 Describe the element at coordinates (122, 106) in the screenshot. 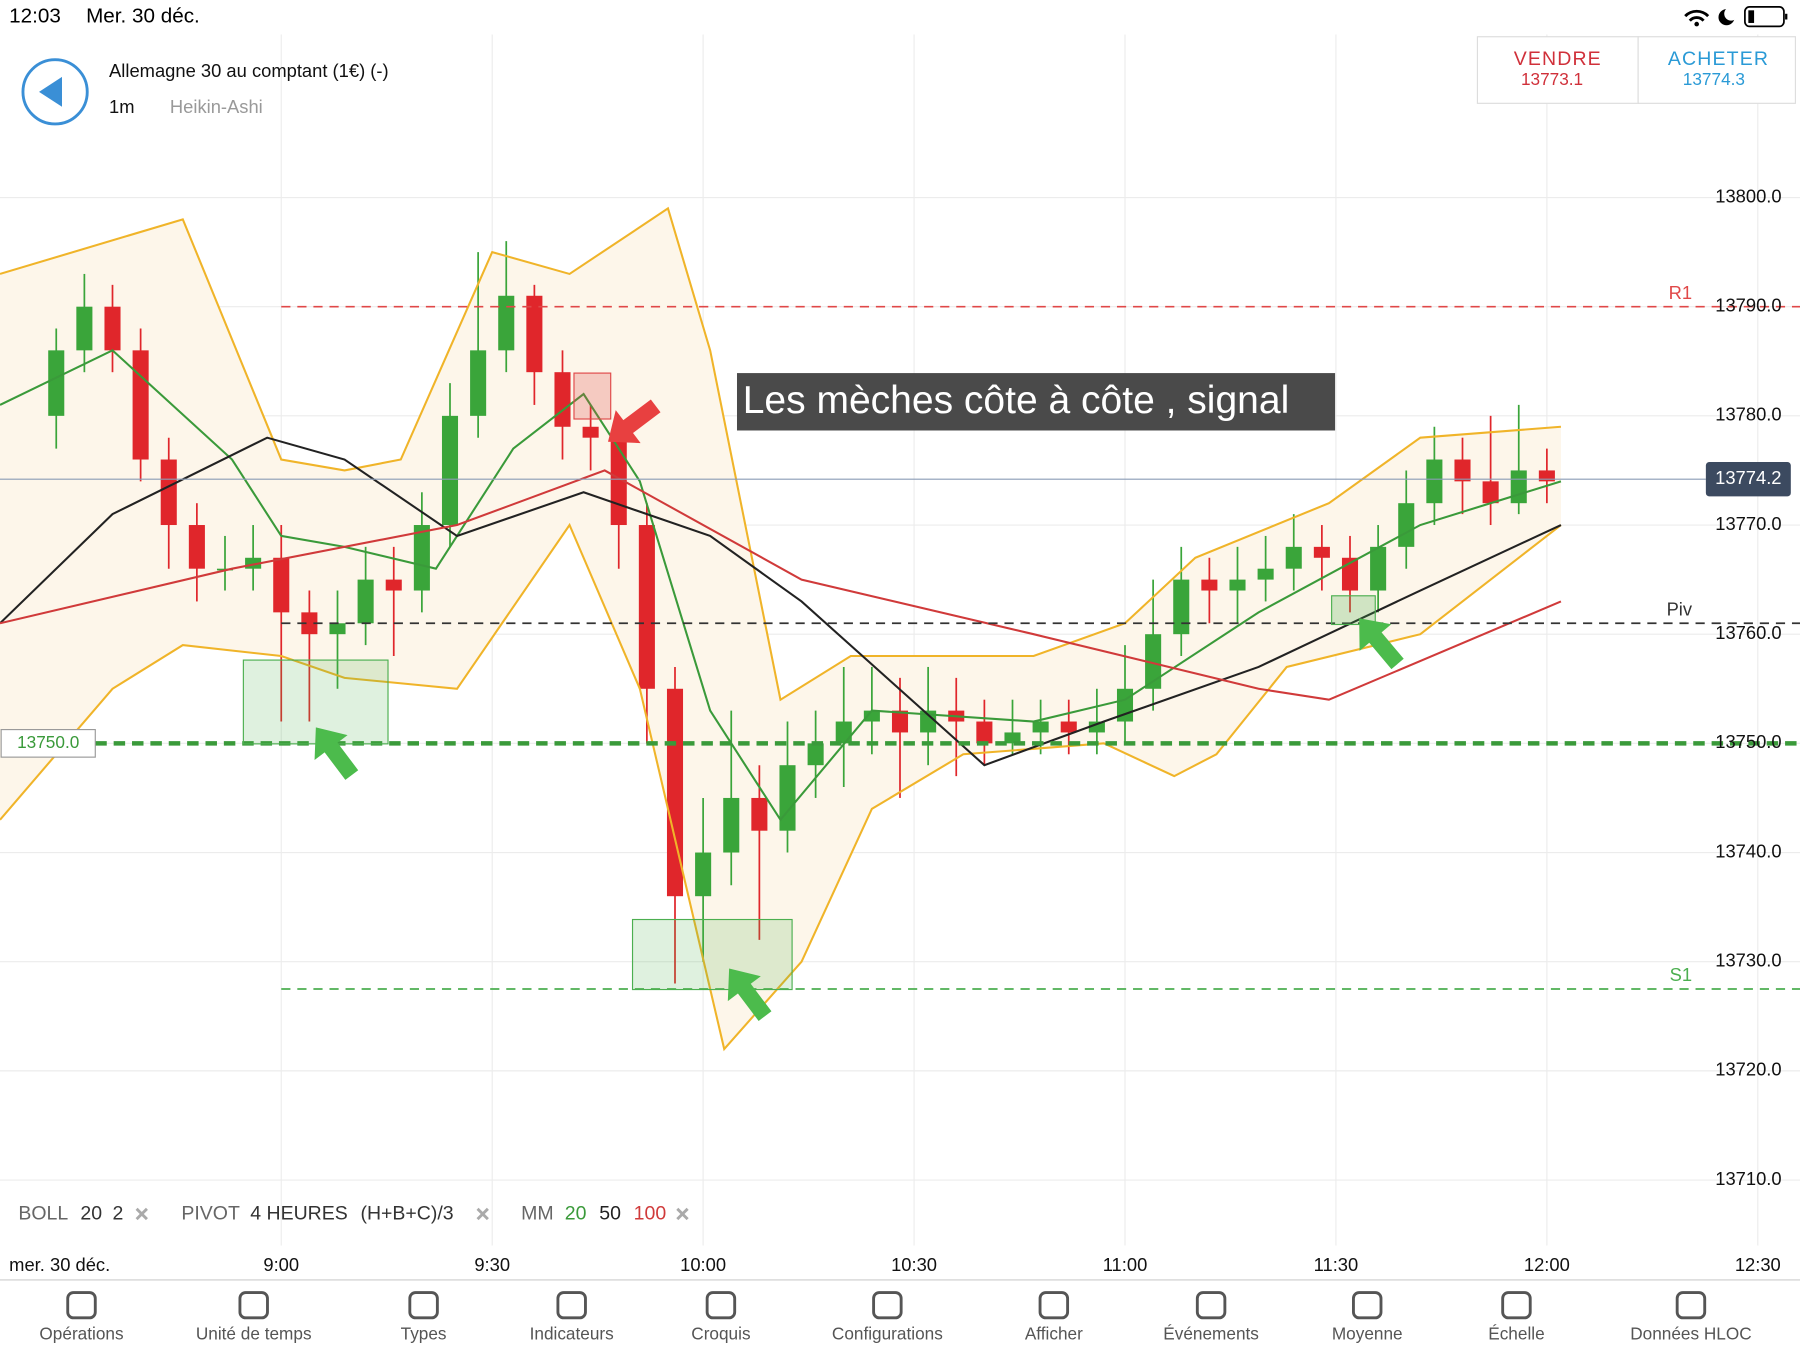

I see `timeframe: 1m` at that location.